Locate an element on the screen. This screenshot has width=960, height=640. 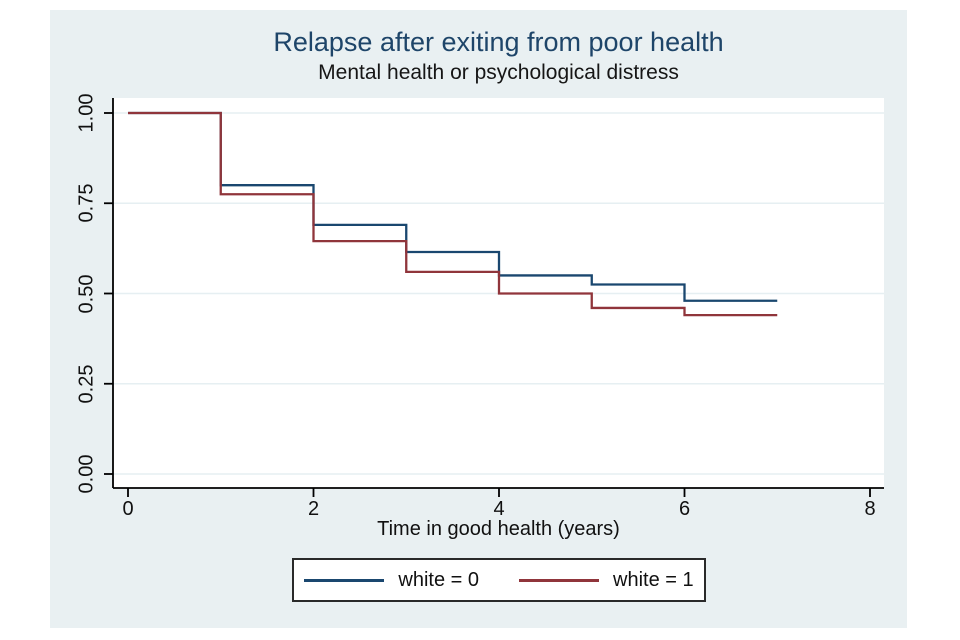
legend-label: white = 1 is located at coordinates (653, 579).